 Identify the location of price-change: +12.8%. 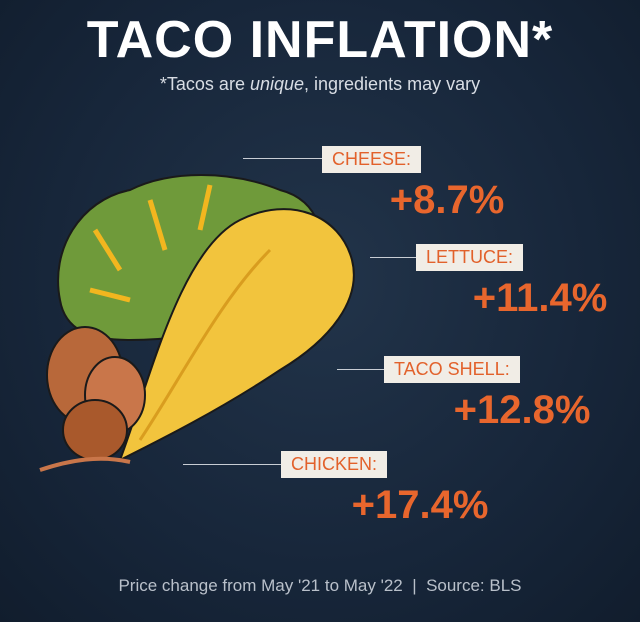
(522, 410).